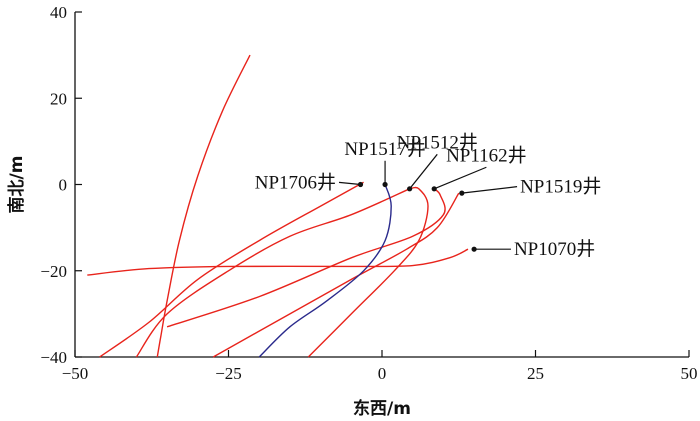 The width and height of the screenshot is (700, 421). Describe the element at coordinates (382, 373) in the screenshot. I see `x-tick-label: 0` at that location.